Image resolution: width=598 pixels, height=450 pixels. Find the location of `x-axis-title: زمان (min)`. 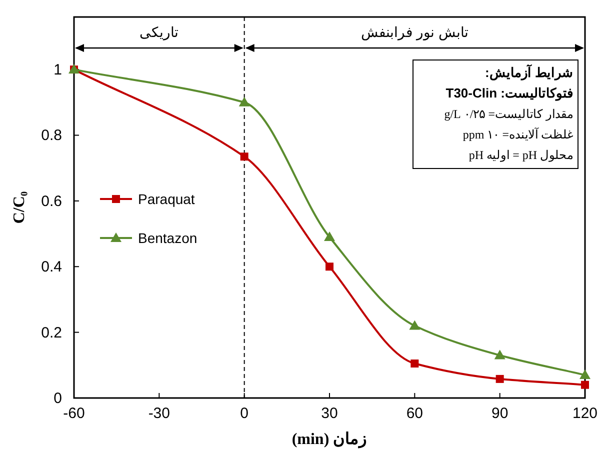

x-axis-title: زمان (min) is located at coordinates (330, 440).